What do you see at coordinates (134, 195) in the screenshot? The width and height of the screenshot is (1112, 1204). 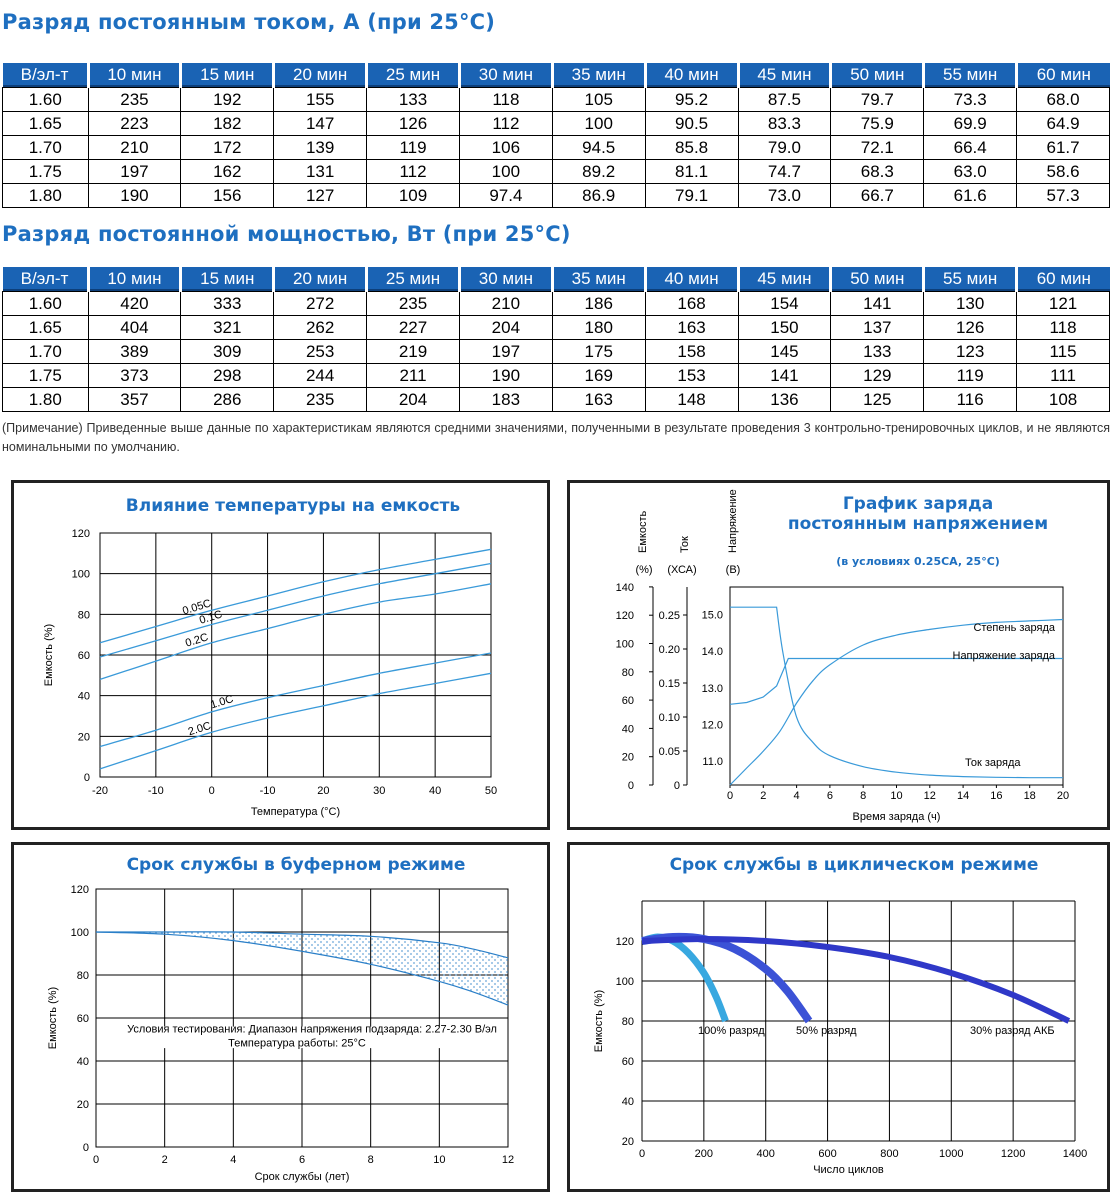 I see `current-table-cell: 190` at bounding box center [134, 195].